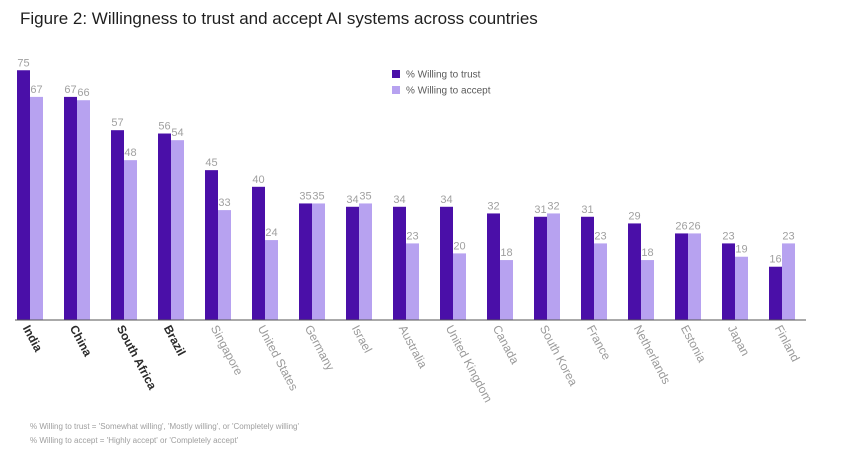 The image size is (865, 453). What do you see at coordinates (83, 93) in the screenshot?
I see `data-label-accept-china: 66` at bounding box center [83, 93].